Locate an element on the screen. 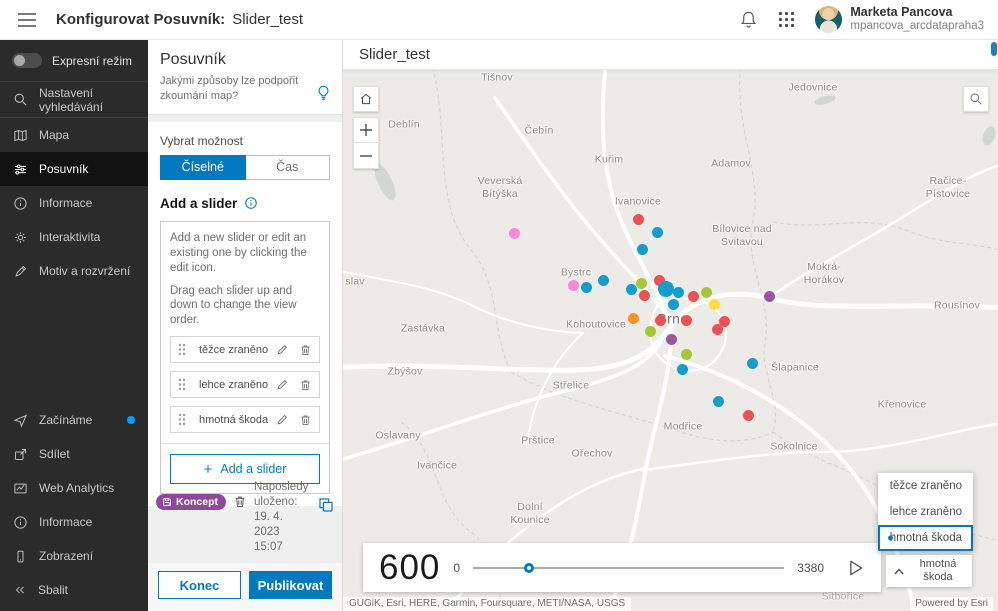  delete-draft-trash-icon is located at coordinates (240, 501).